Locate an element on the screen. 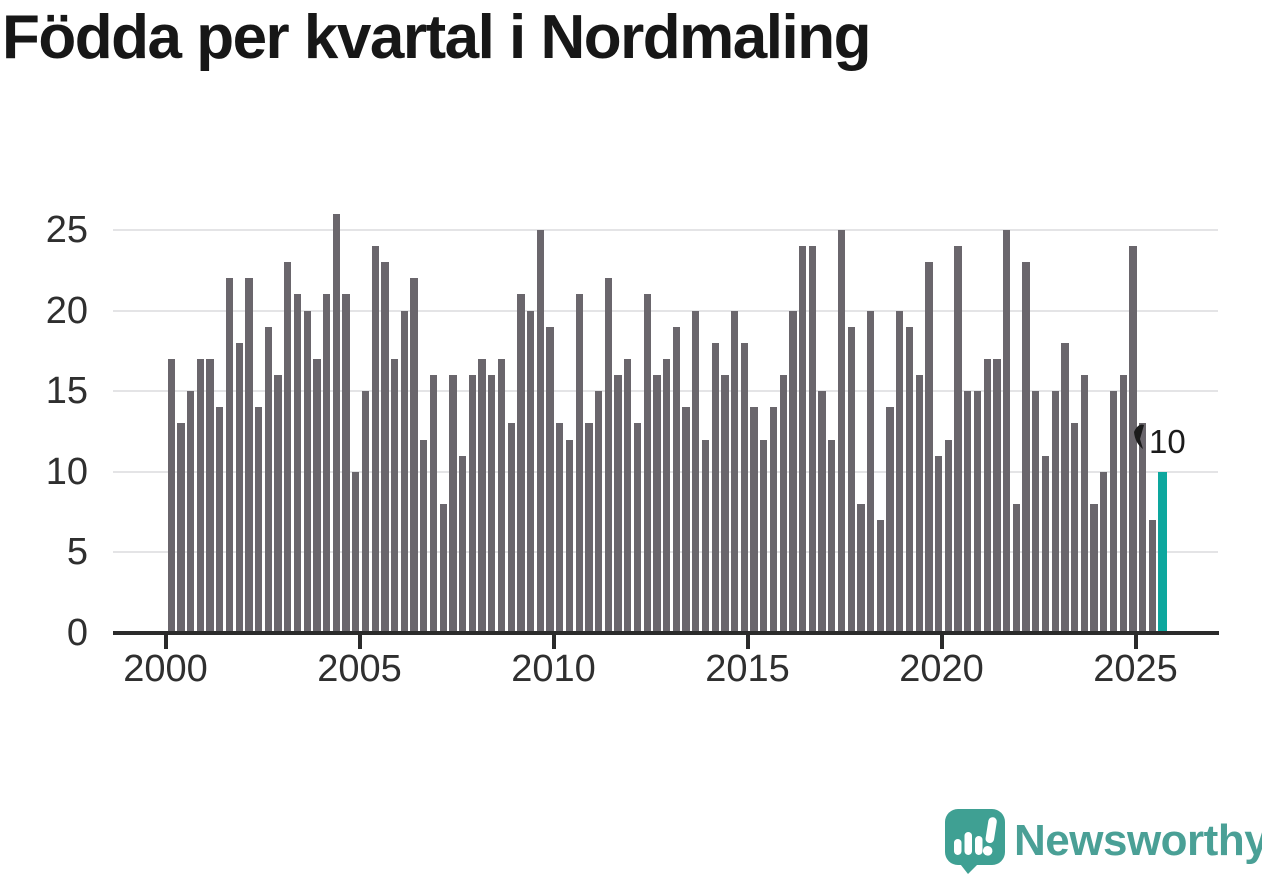 Image resolution: width=1262 pixels, height=879 pixels. newsworthy-wordmark: Newsworthy is located at coordinates (1138, 840).